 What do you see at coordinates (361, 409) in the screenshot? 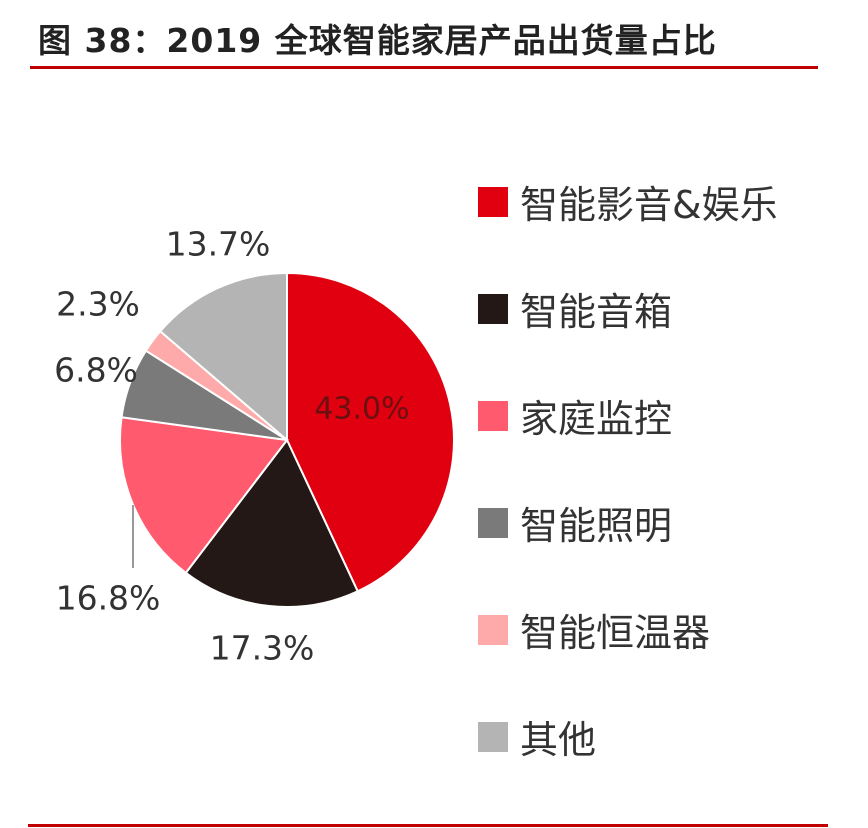
I see `data-label-av-entertainment: 43.0%` at bounding box center [361, 409].